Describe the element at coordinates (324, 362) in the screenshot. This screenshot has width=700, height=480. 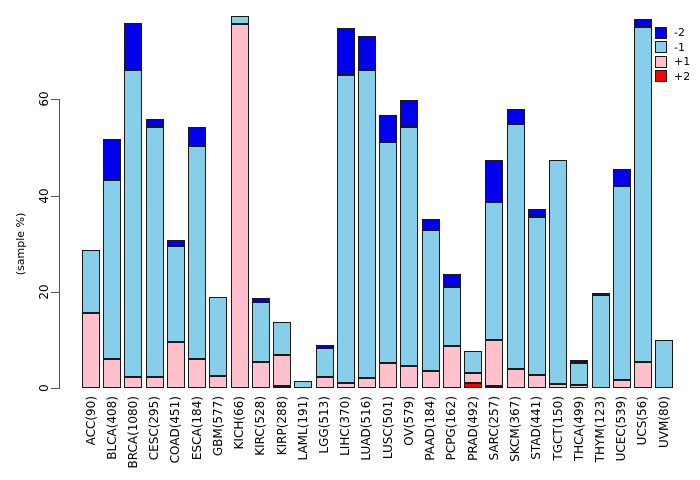
I see `bar-segment-LGG--1` at that location.